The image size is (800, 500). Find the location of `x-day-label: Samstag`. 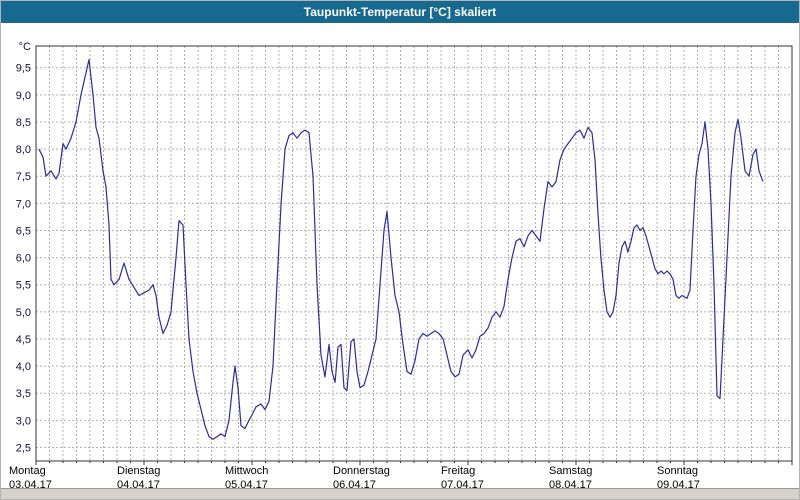

x-day-label: Samstag is located at coordinates (570, 471).